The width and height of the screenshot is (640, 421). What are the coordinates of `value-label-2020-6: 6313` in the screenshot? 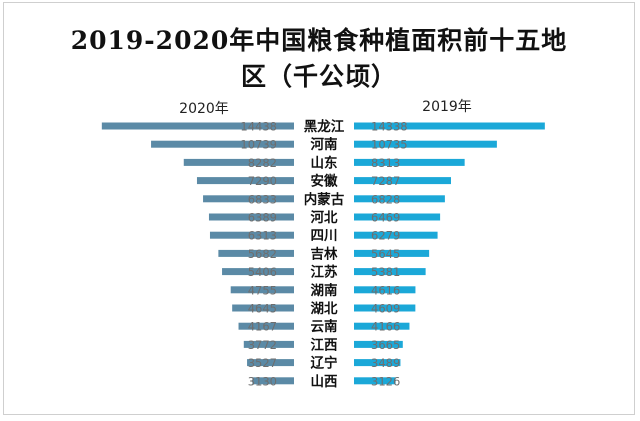 It's located at (262, 236).